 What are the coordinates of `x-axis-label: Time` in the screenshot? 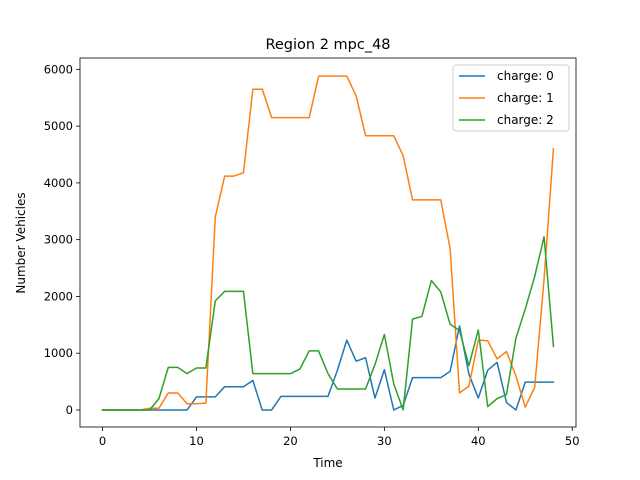 It's located at (327, 463).